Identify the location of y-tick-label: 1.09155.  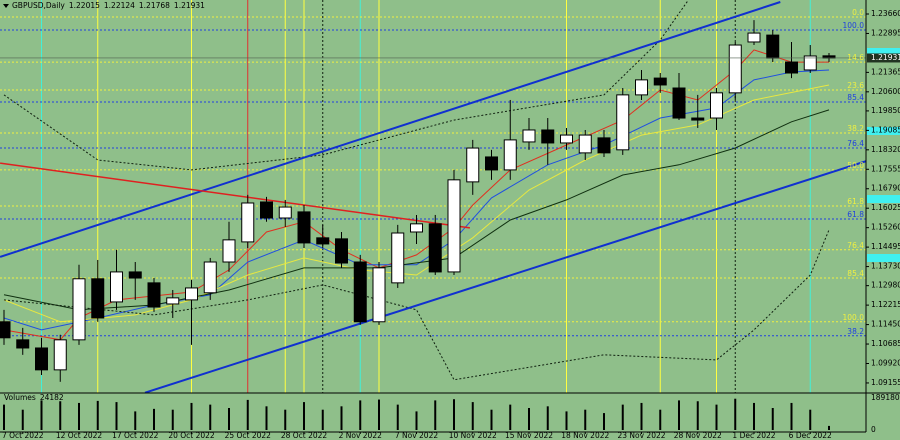
(885, 382).